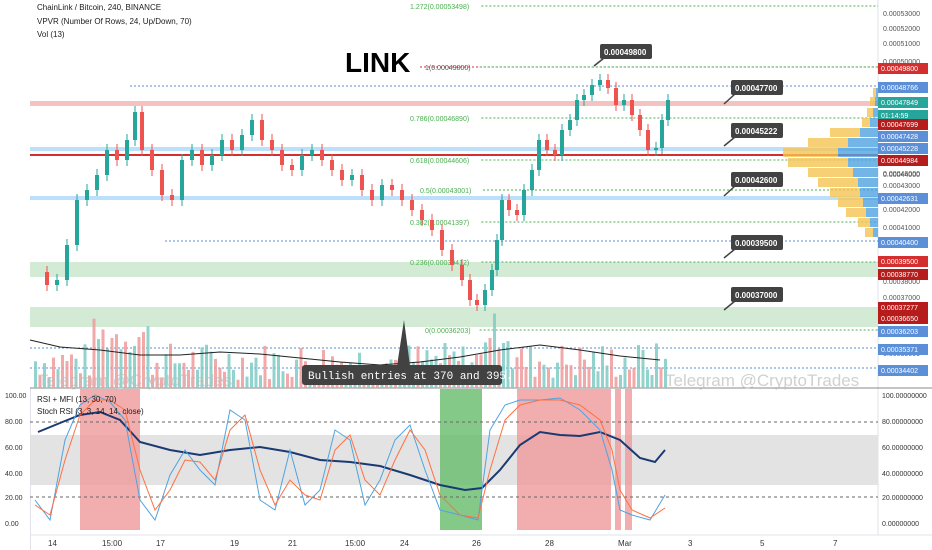 Image resolution: width=932 pixels, height=550 pixels. Describe the element at coordinates (77, 399) in the screenshot. I see `rsi-legend: RSI + MFI (13, 30, 70)` at that location.